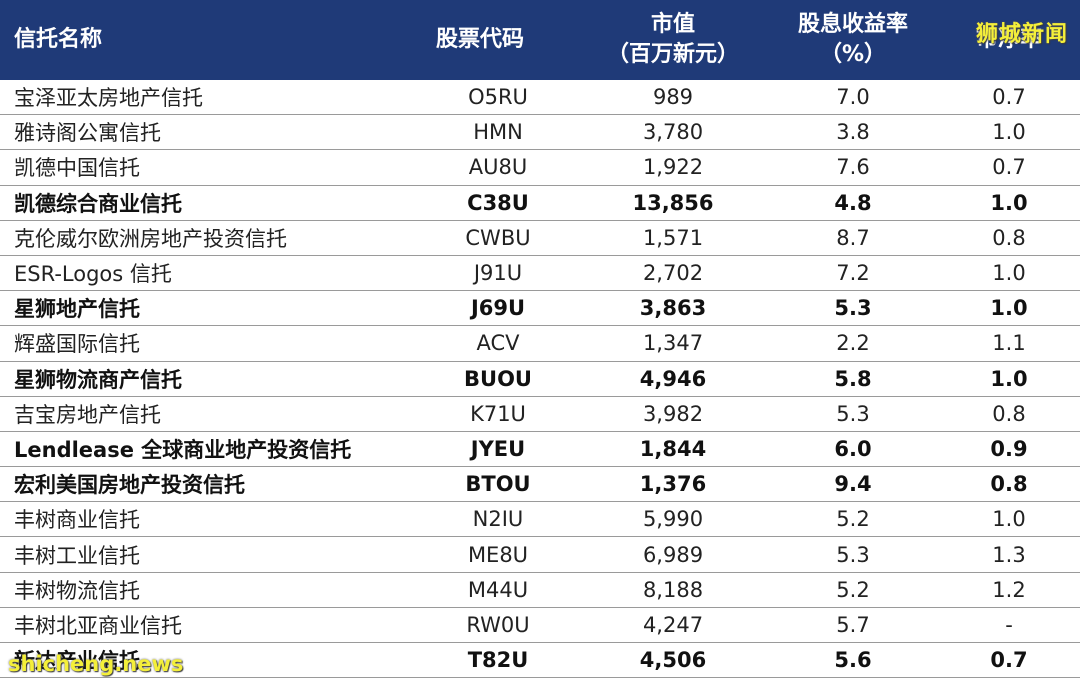  Describe the element at coordinates (498, 625) in the screenshot. I see `cell-stock-code: RW0U` at that location.